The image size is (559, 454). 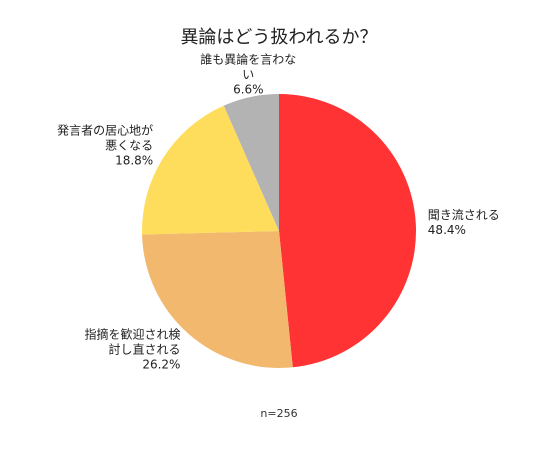 I want to click on slice-label: 発言者の居心地が悪くなる 18.8%, so click(x=101, y=145).